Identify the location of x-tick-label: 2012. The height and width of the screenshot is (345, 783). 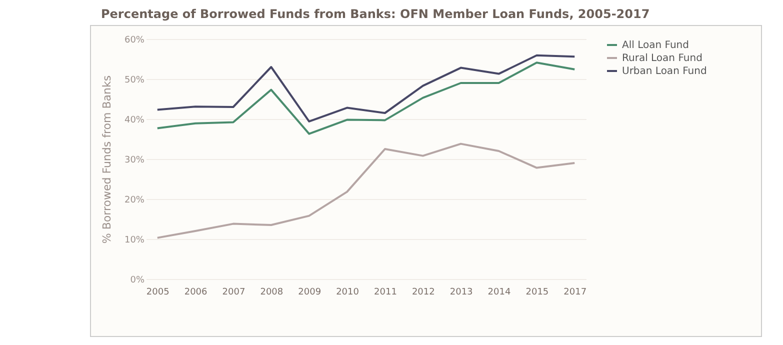
(423, 293).